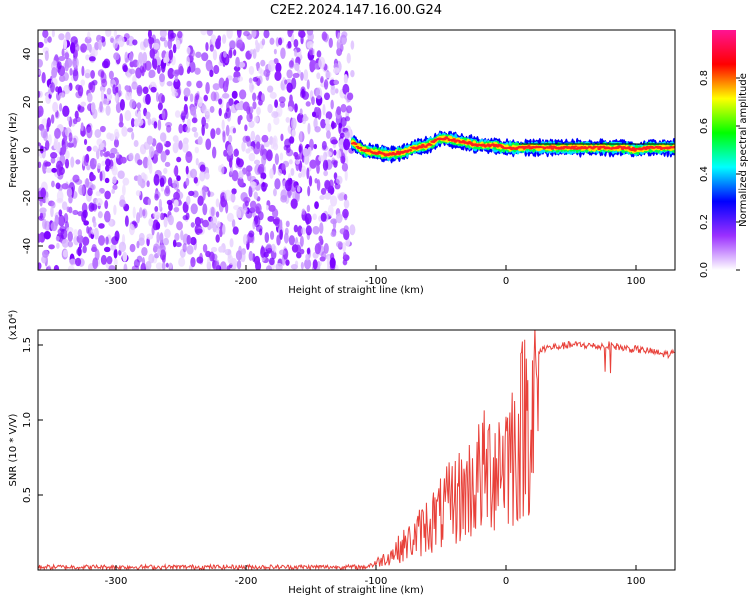 The width and height of the screenshot is (750, 600). Describe the element at coordinates (719, 174) in the screenshot. I see `colorbar-ticks: 0.0 0.2 0.4 0.6 0.8` at that location.